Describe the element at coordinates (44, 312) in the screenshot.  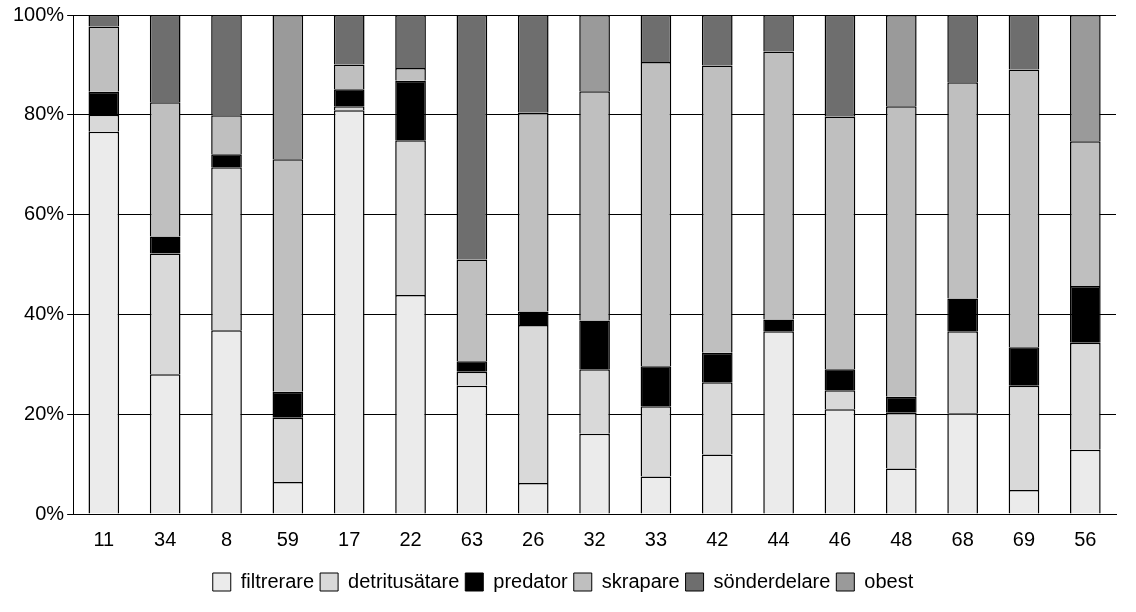
I see `y-tick-label: 40%` at that location.